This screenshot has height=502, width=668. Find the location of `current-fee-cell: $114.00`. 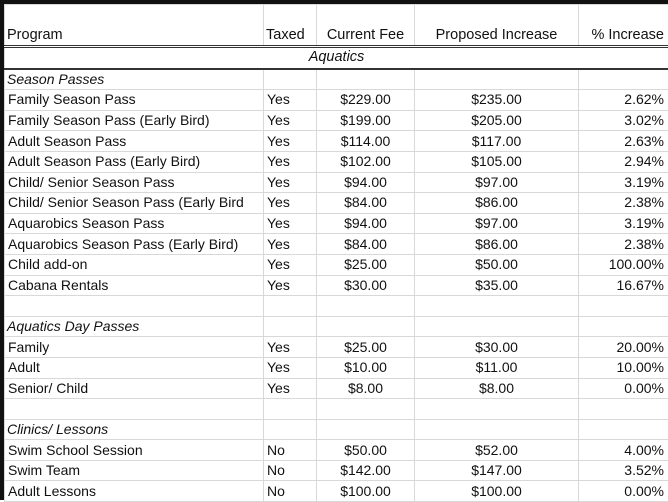

current-fee-cell: $114.00 is located at coordinates (366, 141).